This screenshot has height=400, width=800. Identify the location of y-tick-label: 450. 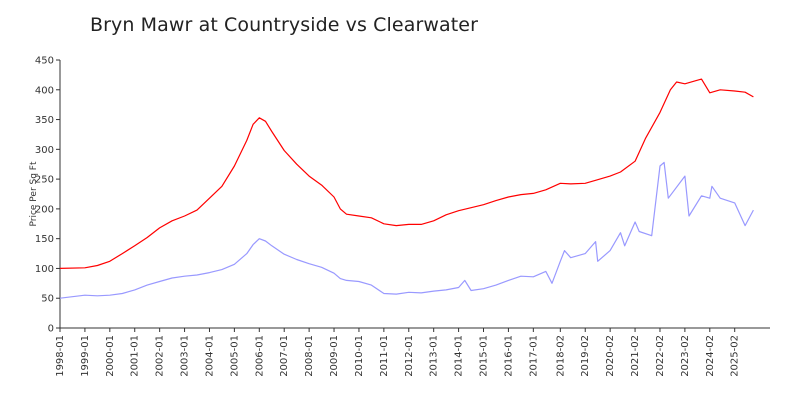
(44, 61).